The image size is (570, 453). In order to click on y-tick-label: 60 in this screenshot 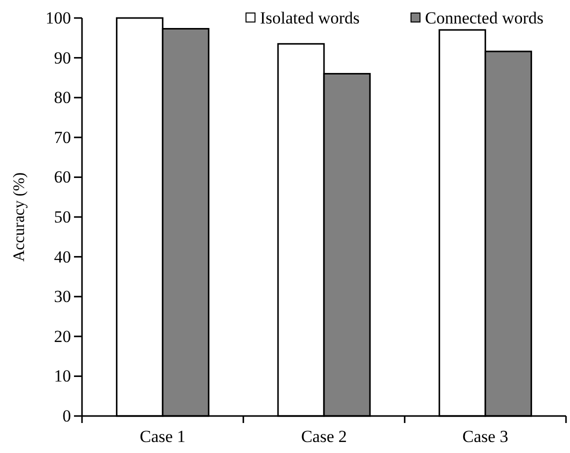, I will do `click(62, 177)`.